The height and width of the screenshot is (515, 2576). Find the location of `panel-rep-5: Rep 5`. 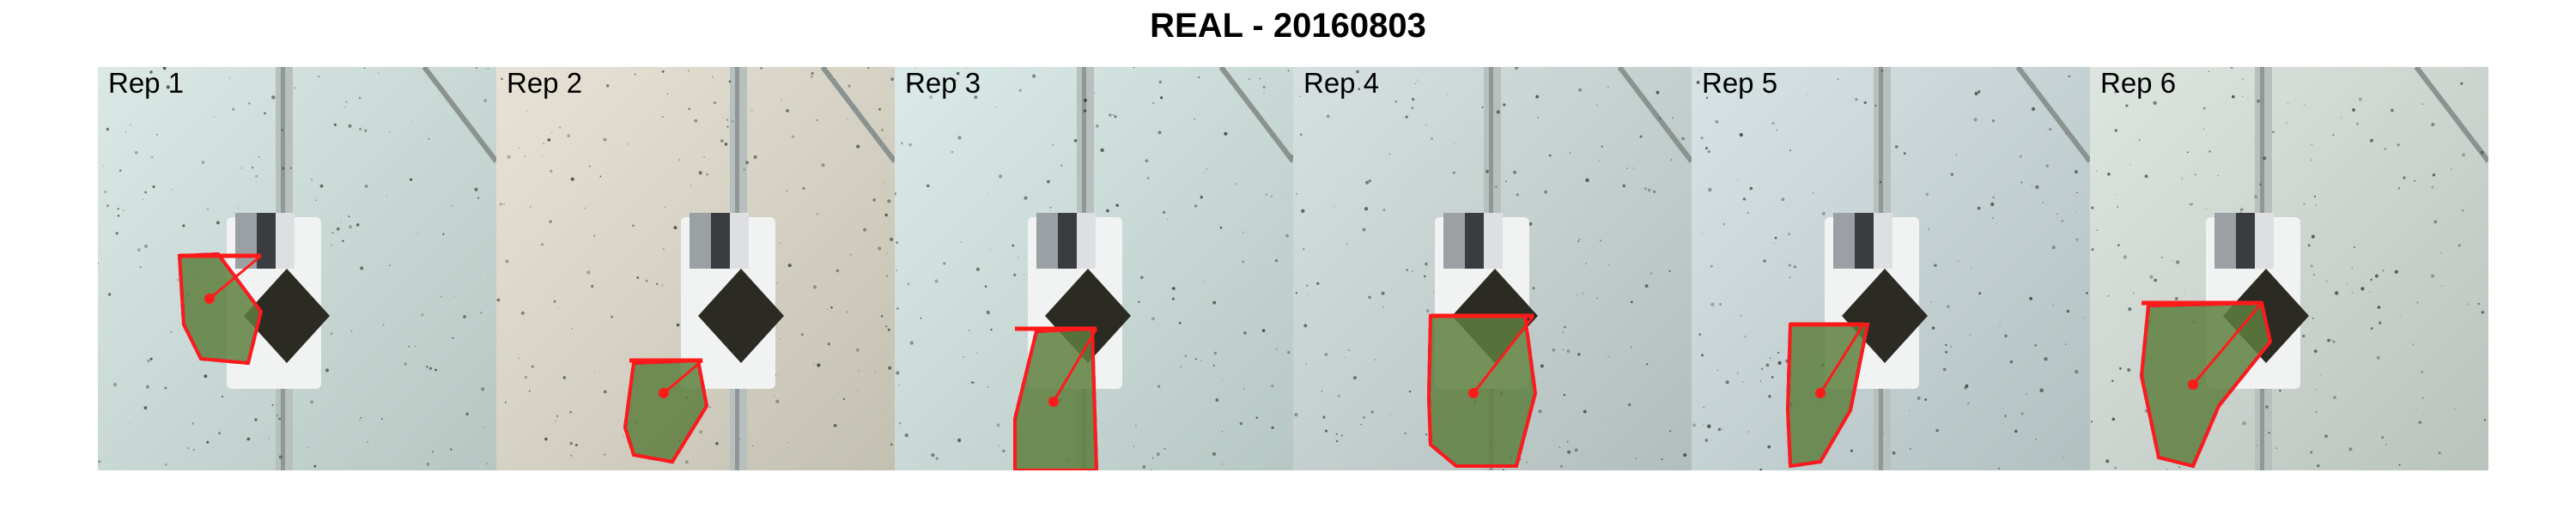

panel-rep-5: Rep 5 is located at coordinates (1891, 268).